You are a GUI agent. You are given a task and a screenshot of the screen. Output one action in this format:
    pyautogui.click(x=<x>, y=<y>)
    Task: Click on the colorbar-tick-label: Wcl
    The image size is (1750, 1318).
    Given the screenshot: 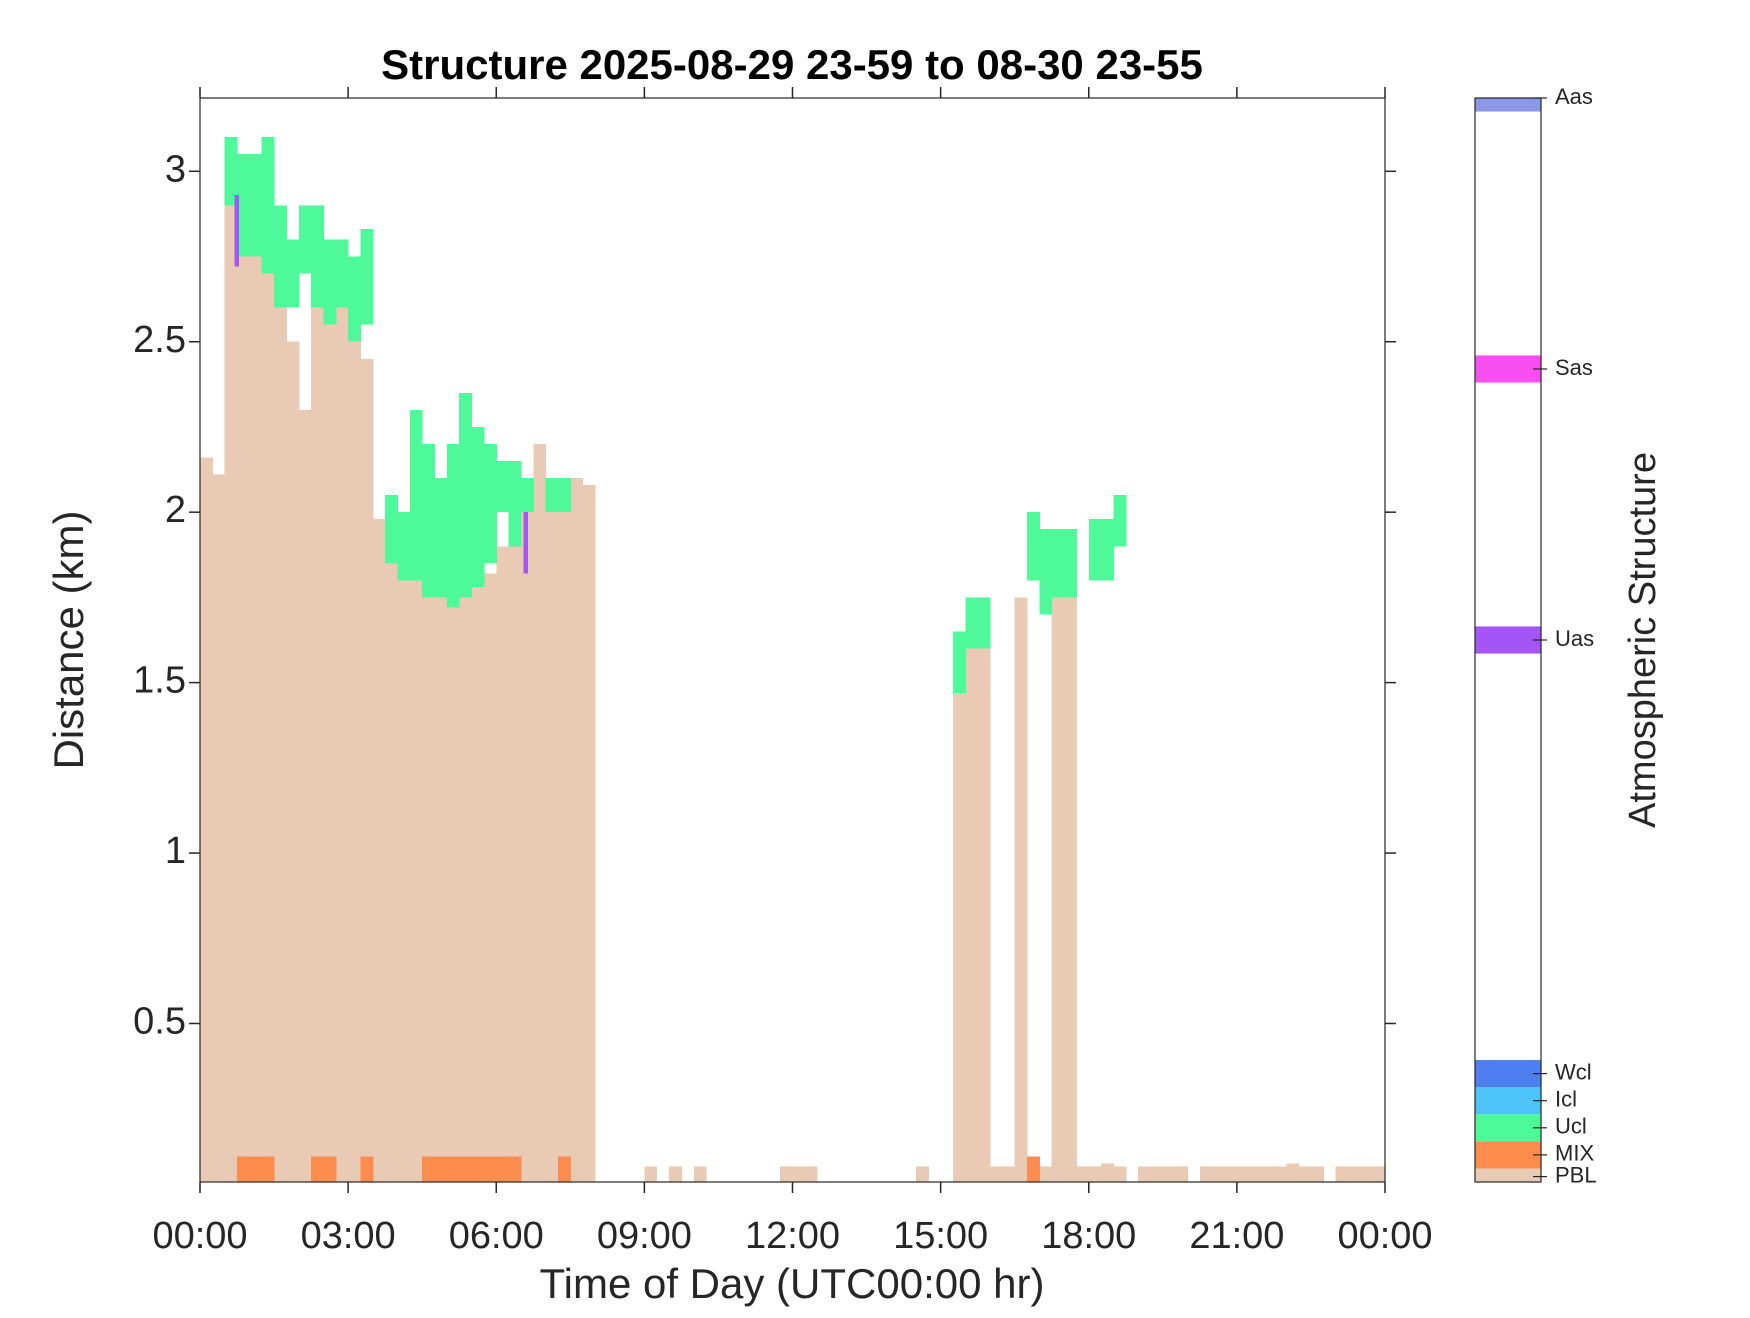 What is the action you would take?
    pyautogui.click(x=1573, y=1071)
    